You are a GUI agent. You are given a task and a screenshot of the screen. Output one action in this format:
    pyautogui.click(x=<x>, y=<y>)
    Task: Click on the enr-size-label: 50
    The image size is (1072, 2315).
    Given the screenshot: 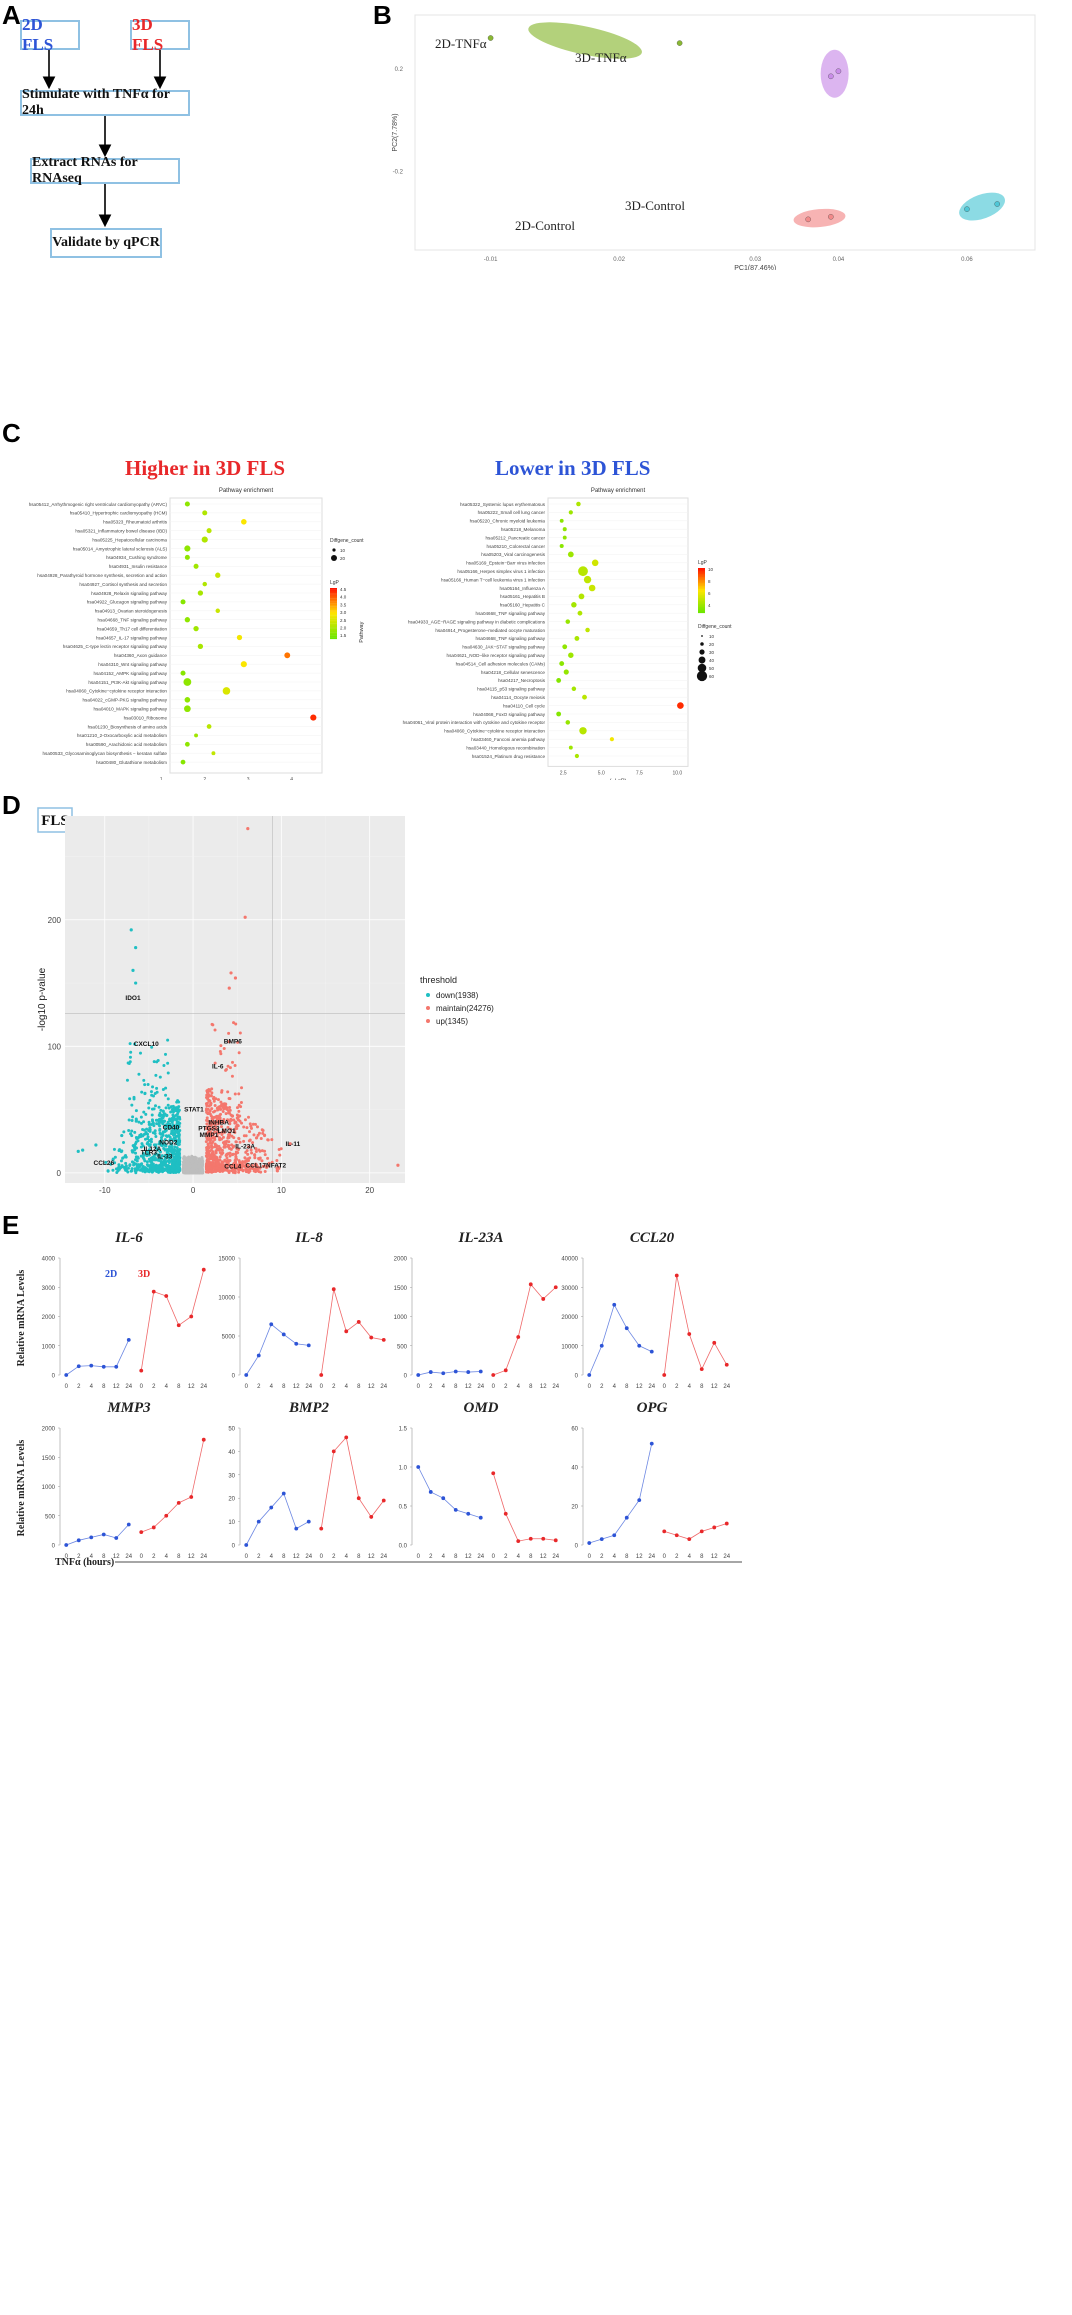 What is the action you would take?
    pyautogui.click(x=712, y=668)
    